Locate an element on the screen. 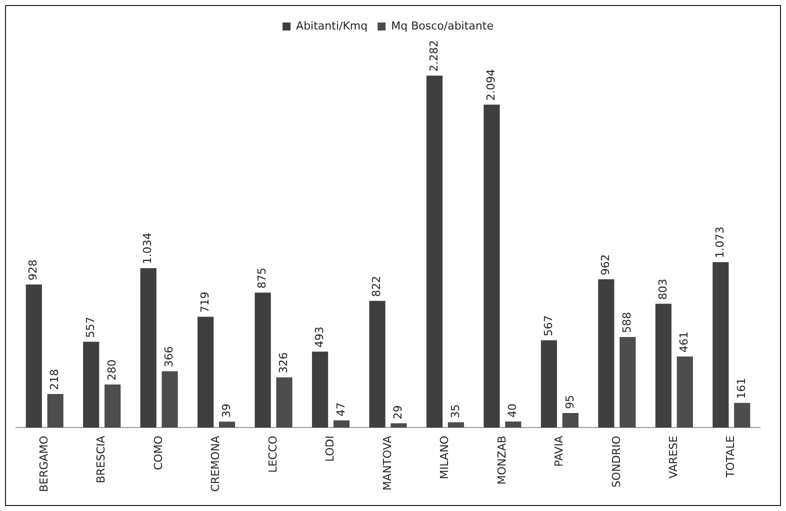 Image resolution: width=786 pixels, height=511 pixels. data-label: 1.073 is located at coordinates (720, 242).